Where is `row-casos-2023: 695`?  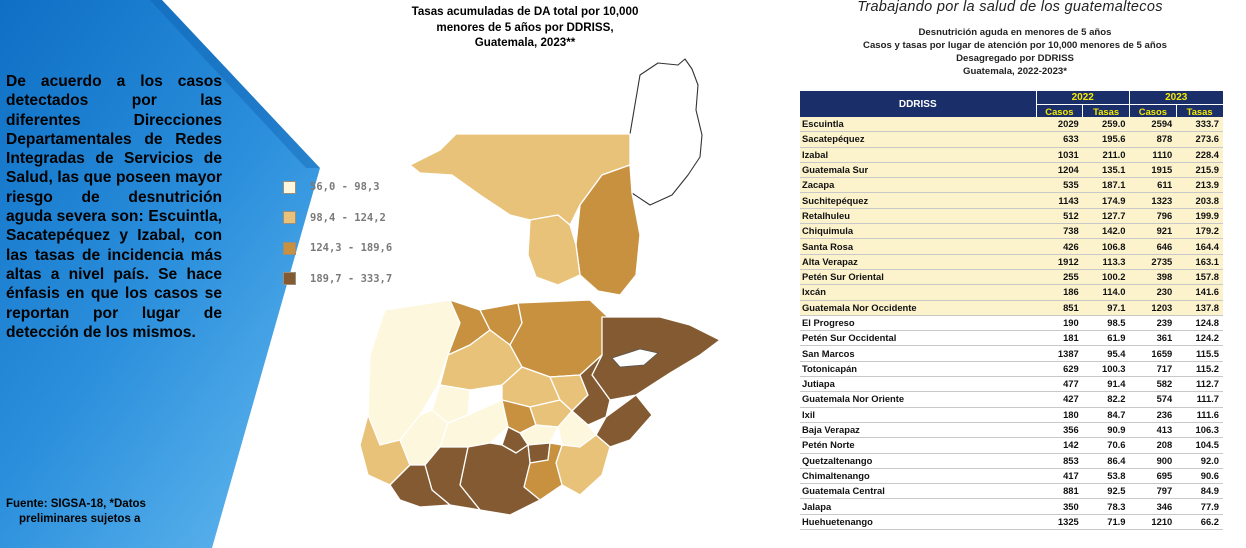 row-casos-2023: 695 is located at coordinates (1153, 476).